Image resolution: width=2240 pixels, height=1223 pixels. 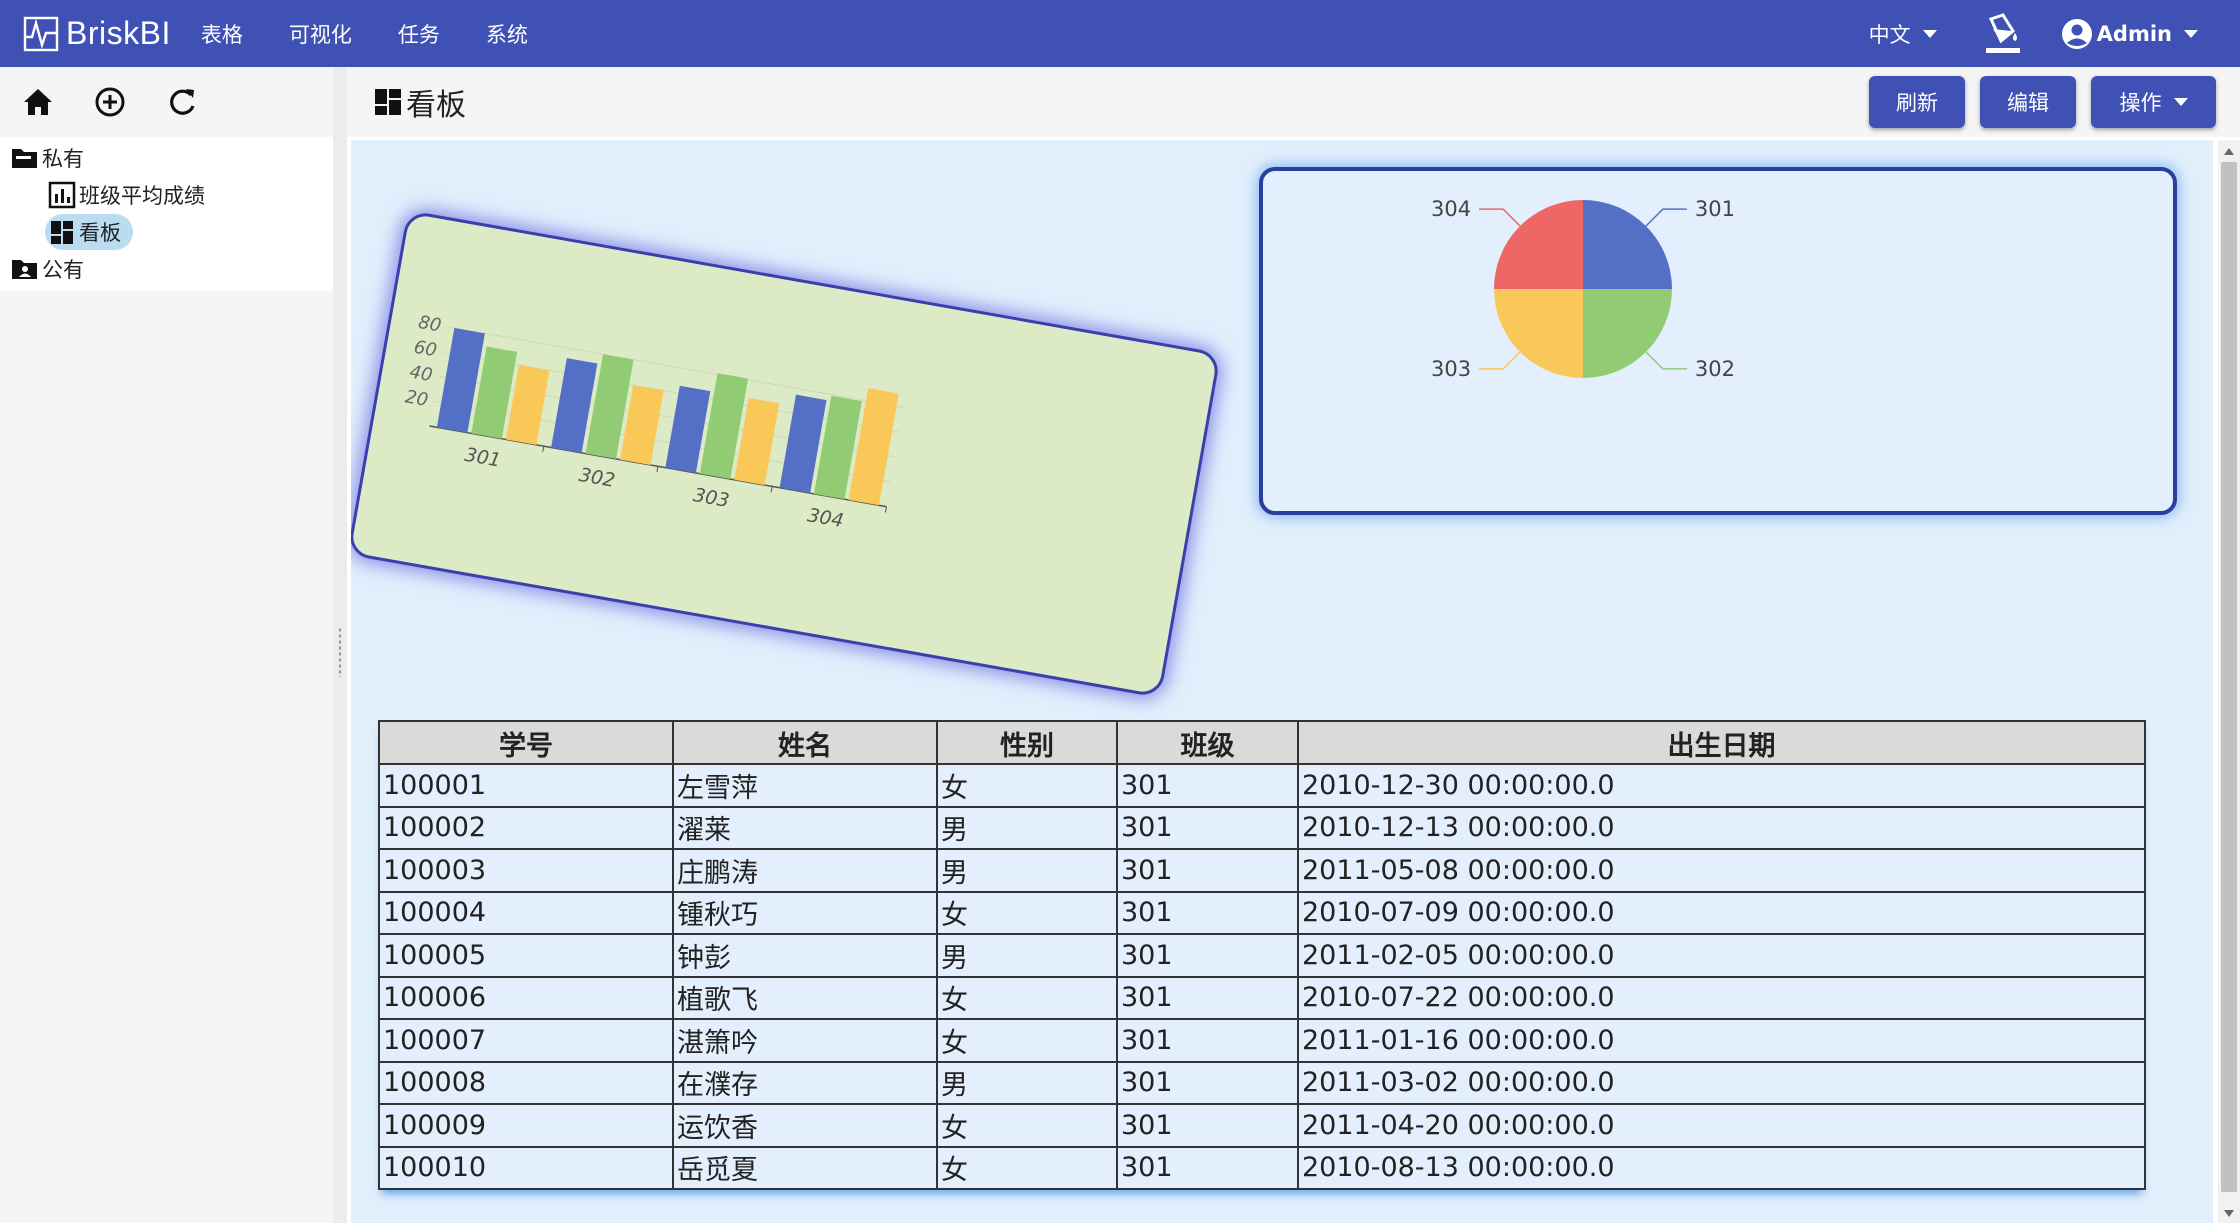 What do you see at coordinates (1262, 785) in the screenshot?
I see `table-row: 100001 左雪萍女 301 2010-12-30 00:00:00.0` at bounding box center [1262, 785].